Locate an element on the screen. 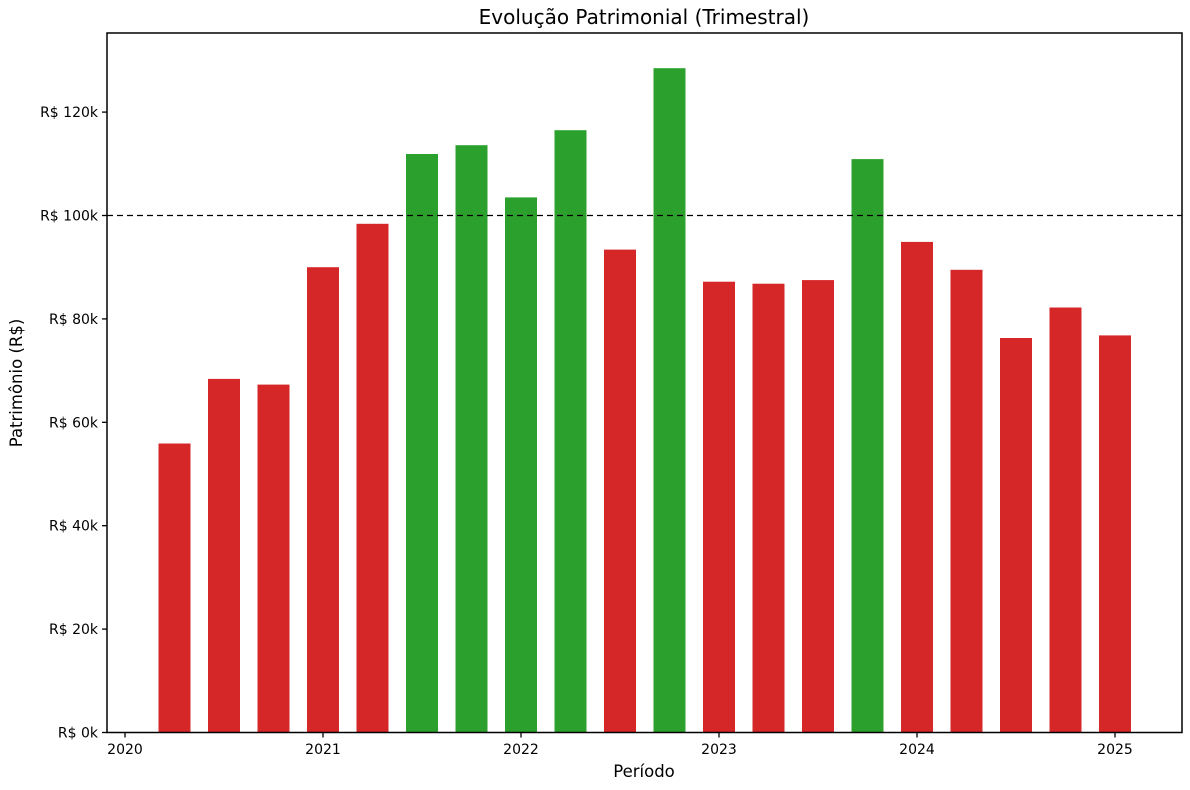  bar-2021-T2 is located at coordinates (372, 478).